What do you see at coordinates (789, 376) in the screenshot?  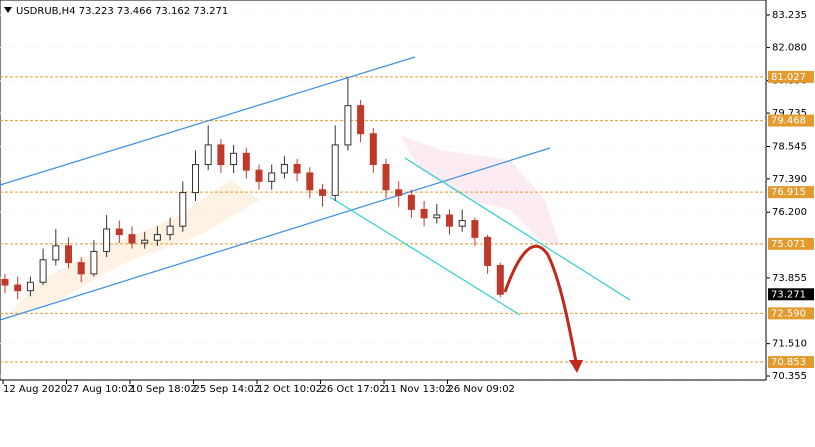 I see `y-tick-label: 70.355` at bounding box center [789, 376].